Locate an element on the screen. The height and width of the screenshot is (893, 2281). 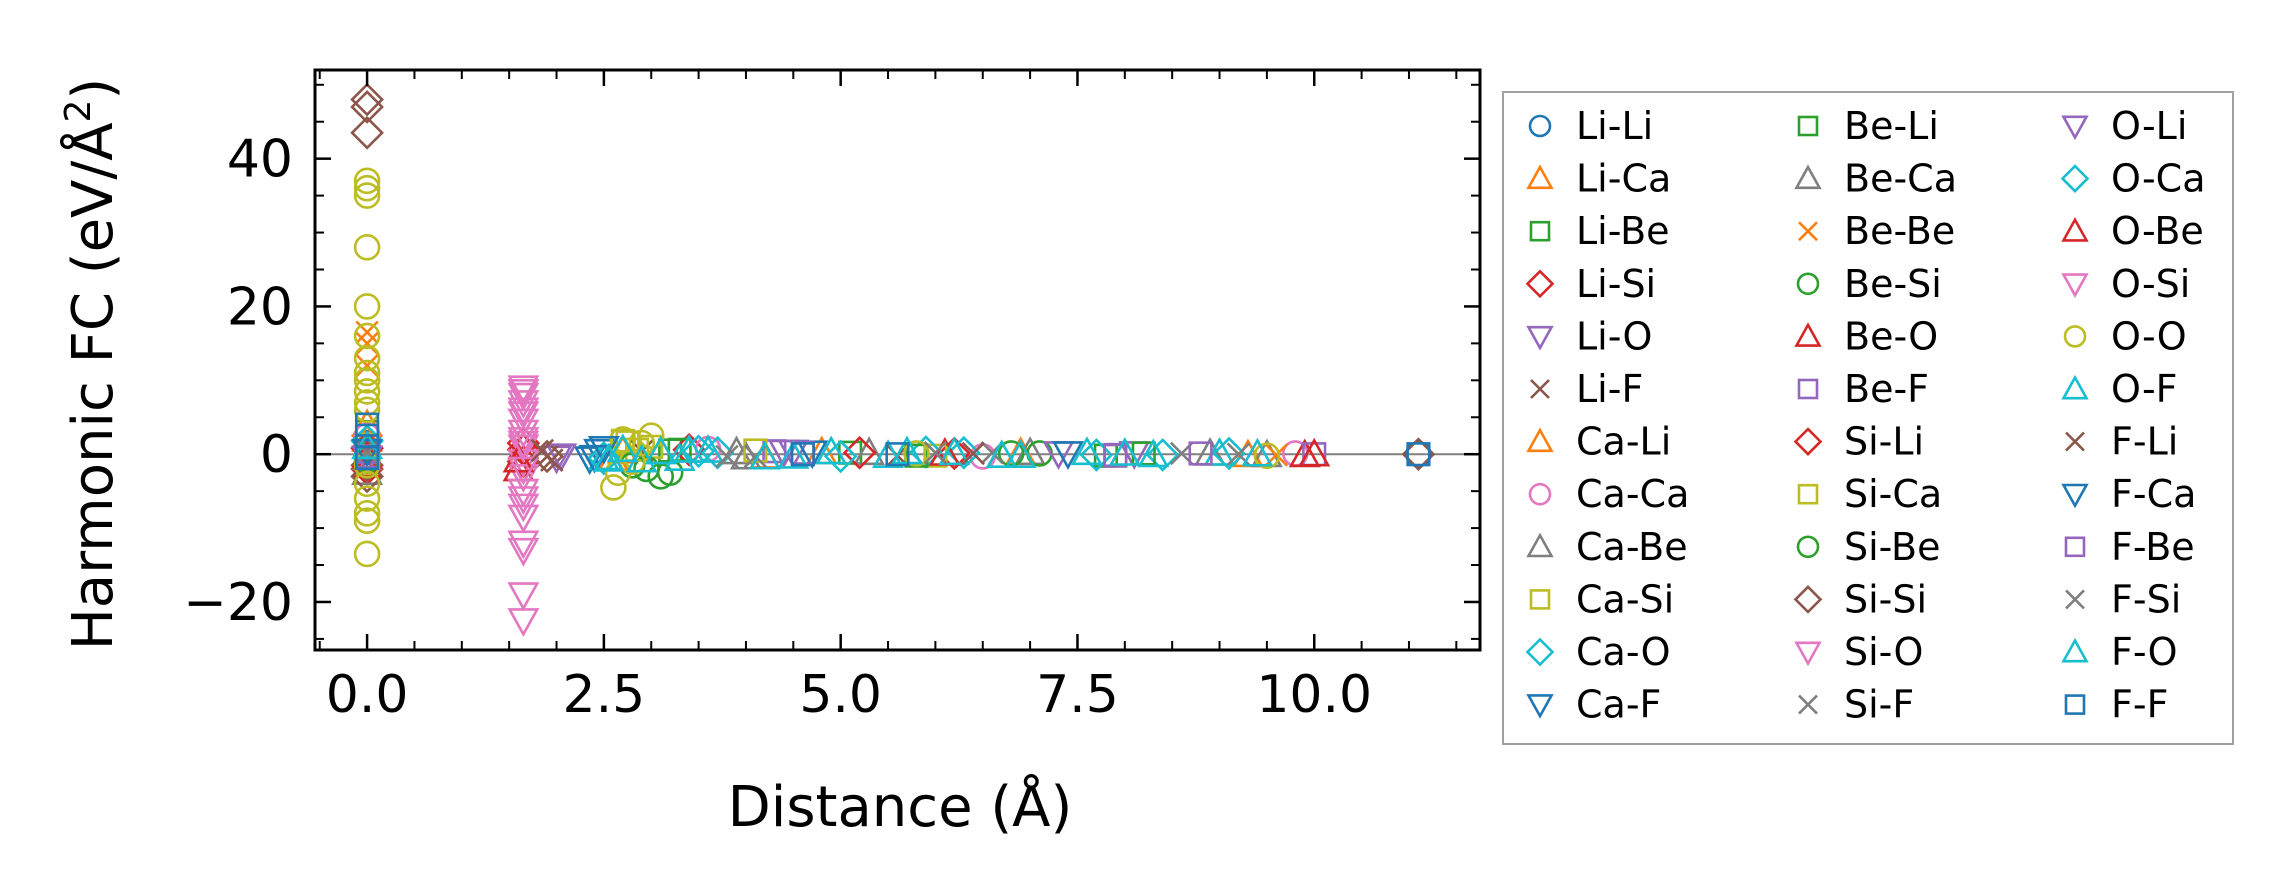
legend-marker-f-f is located at coordinates (2075, 704).